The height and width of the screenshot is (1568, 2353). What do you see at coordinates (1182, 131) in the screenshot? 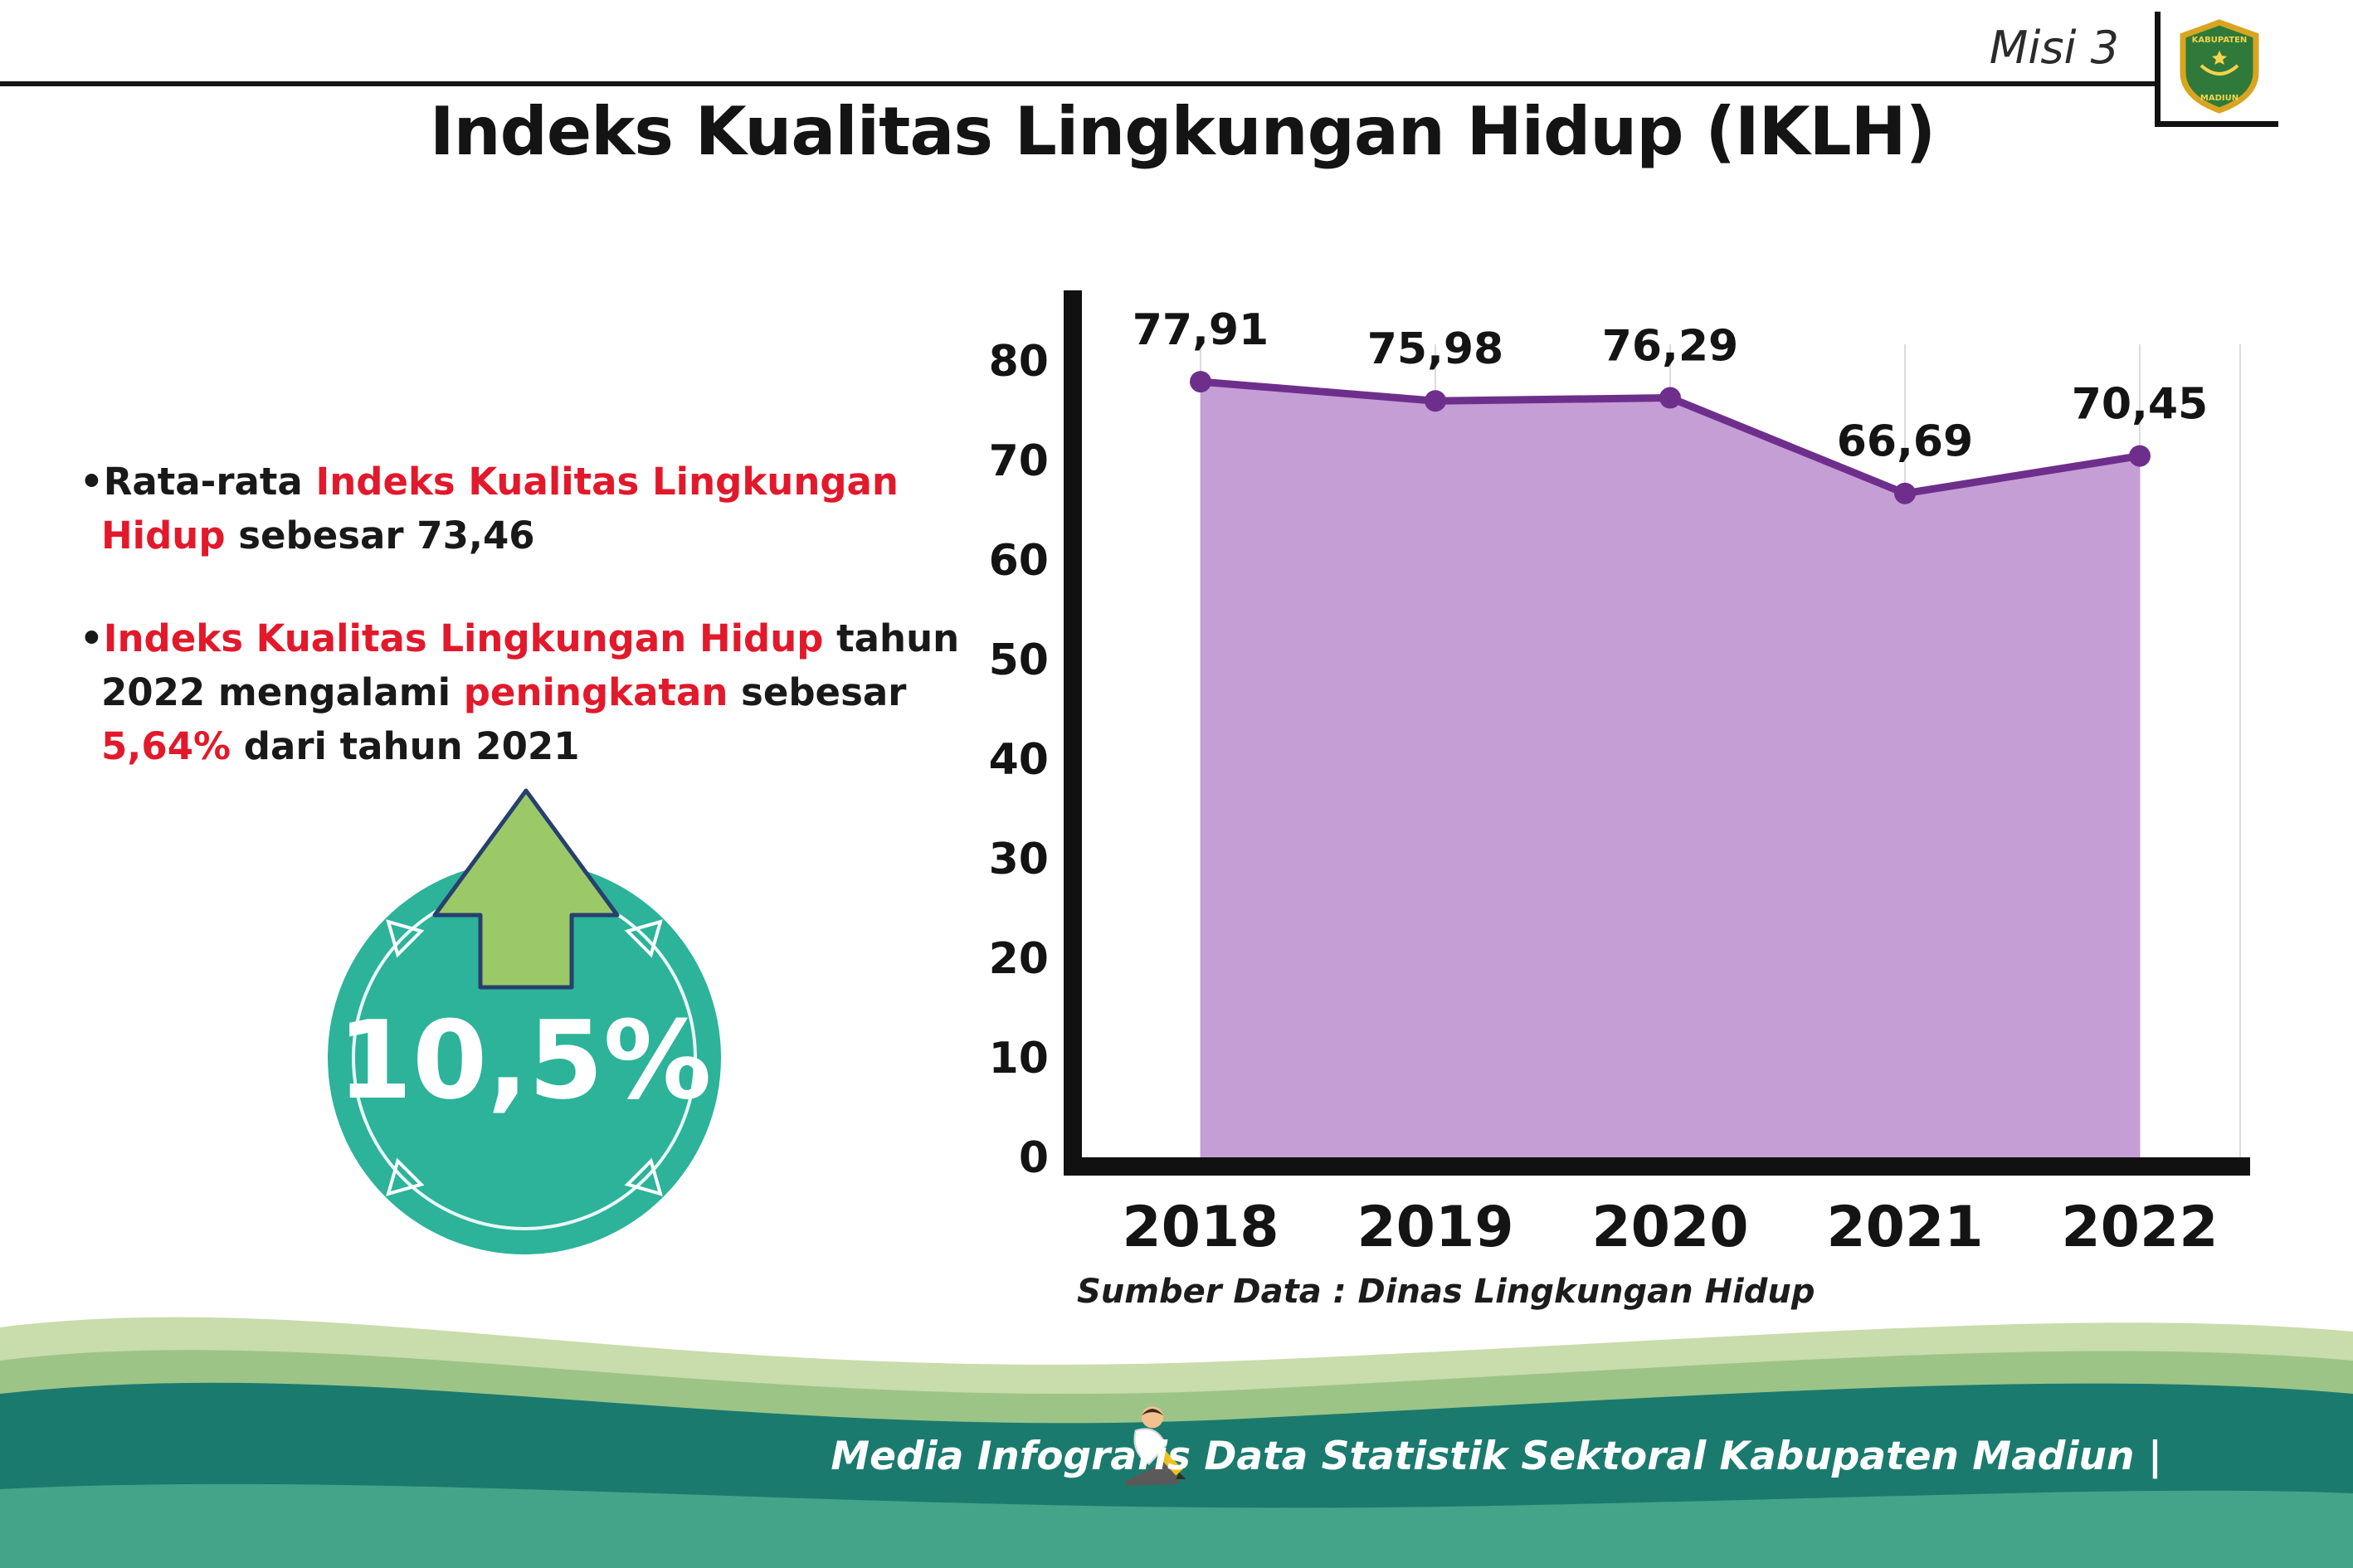
I see `page-title: Indeks Kualitas Lingkungan Hidup (IKLH)` at bounding box center [1182, 131].